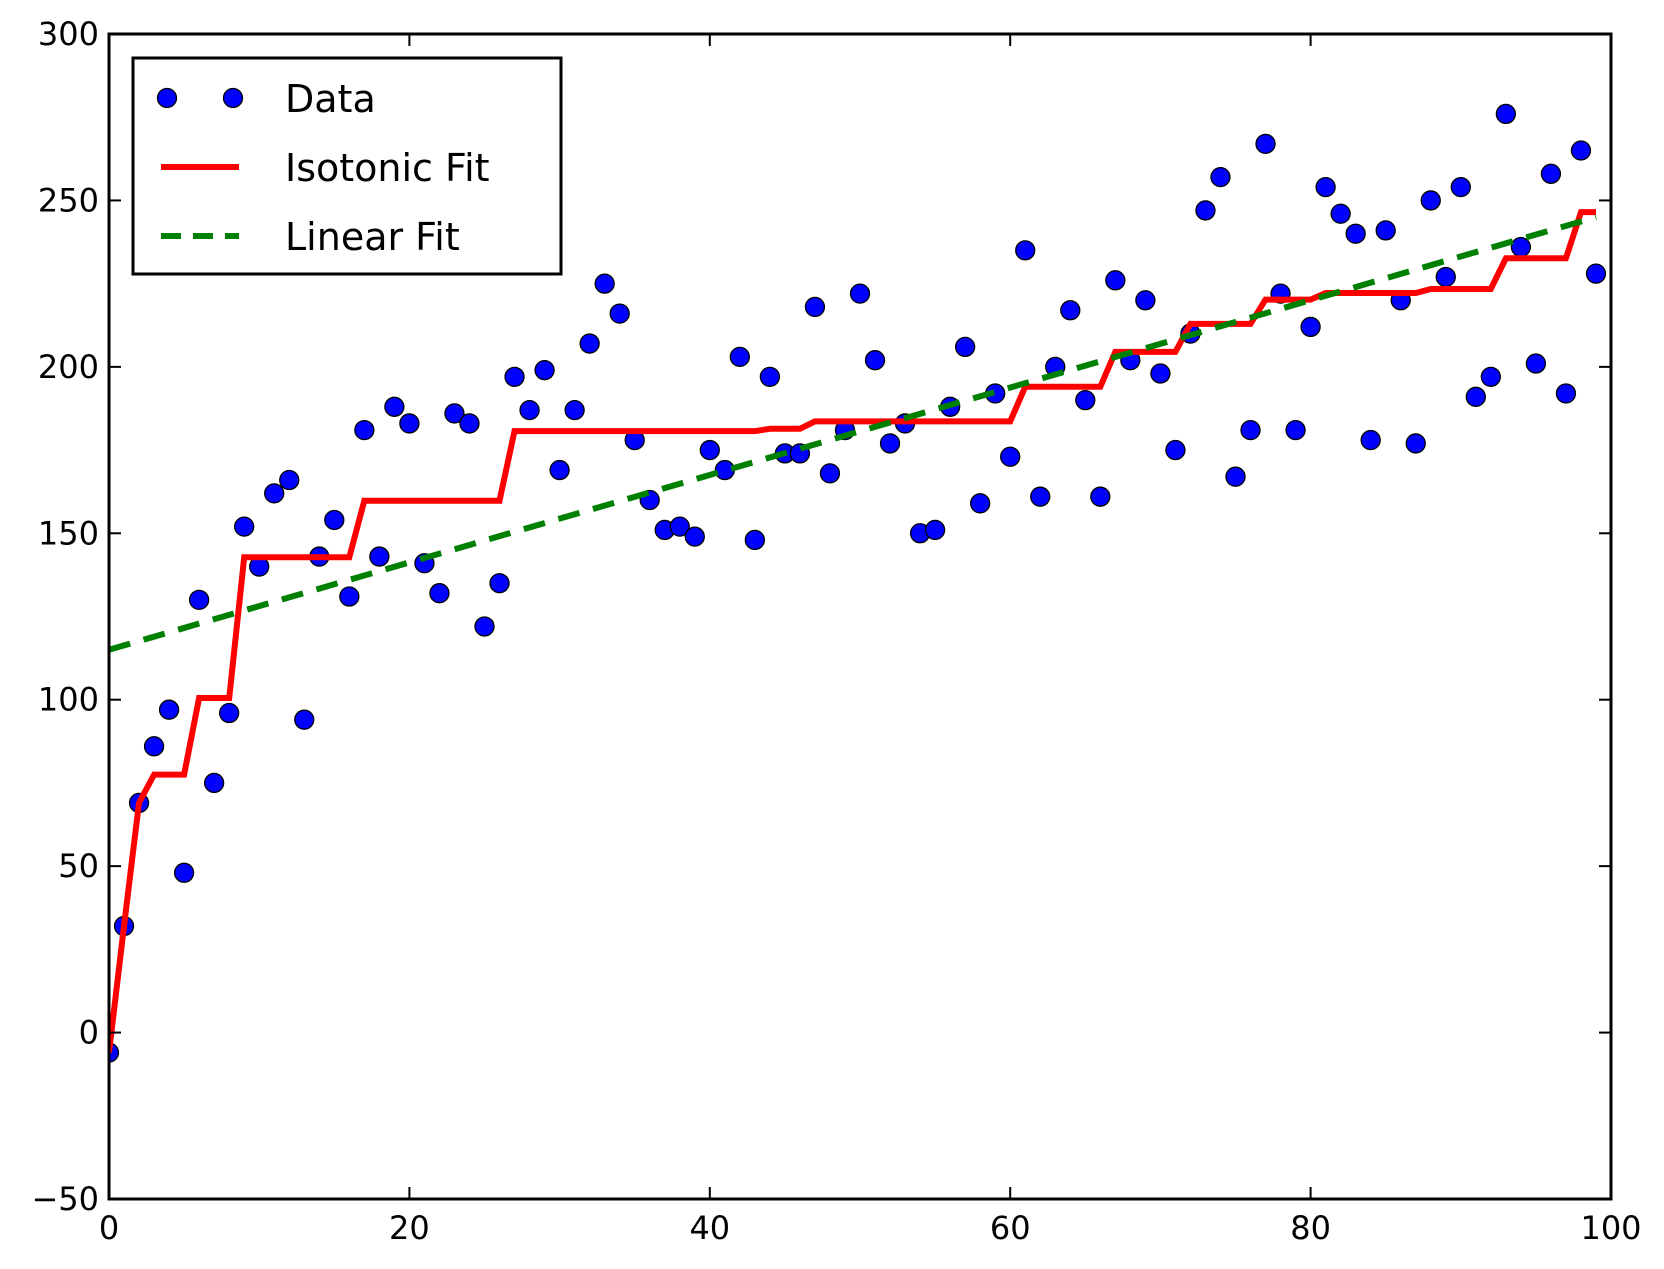 Image resolution: width=1664 pixels, height=1269 pixels. I want to click on legend-label: Linear Fit, so click(372, 237).